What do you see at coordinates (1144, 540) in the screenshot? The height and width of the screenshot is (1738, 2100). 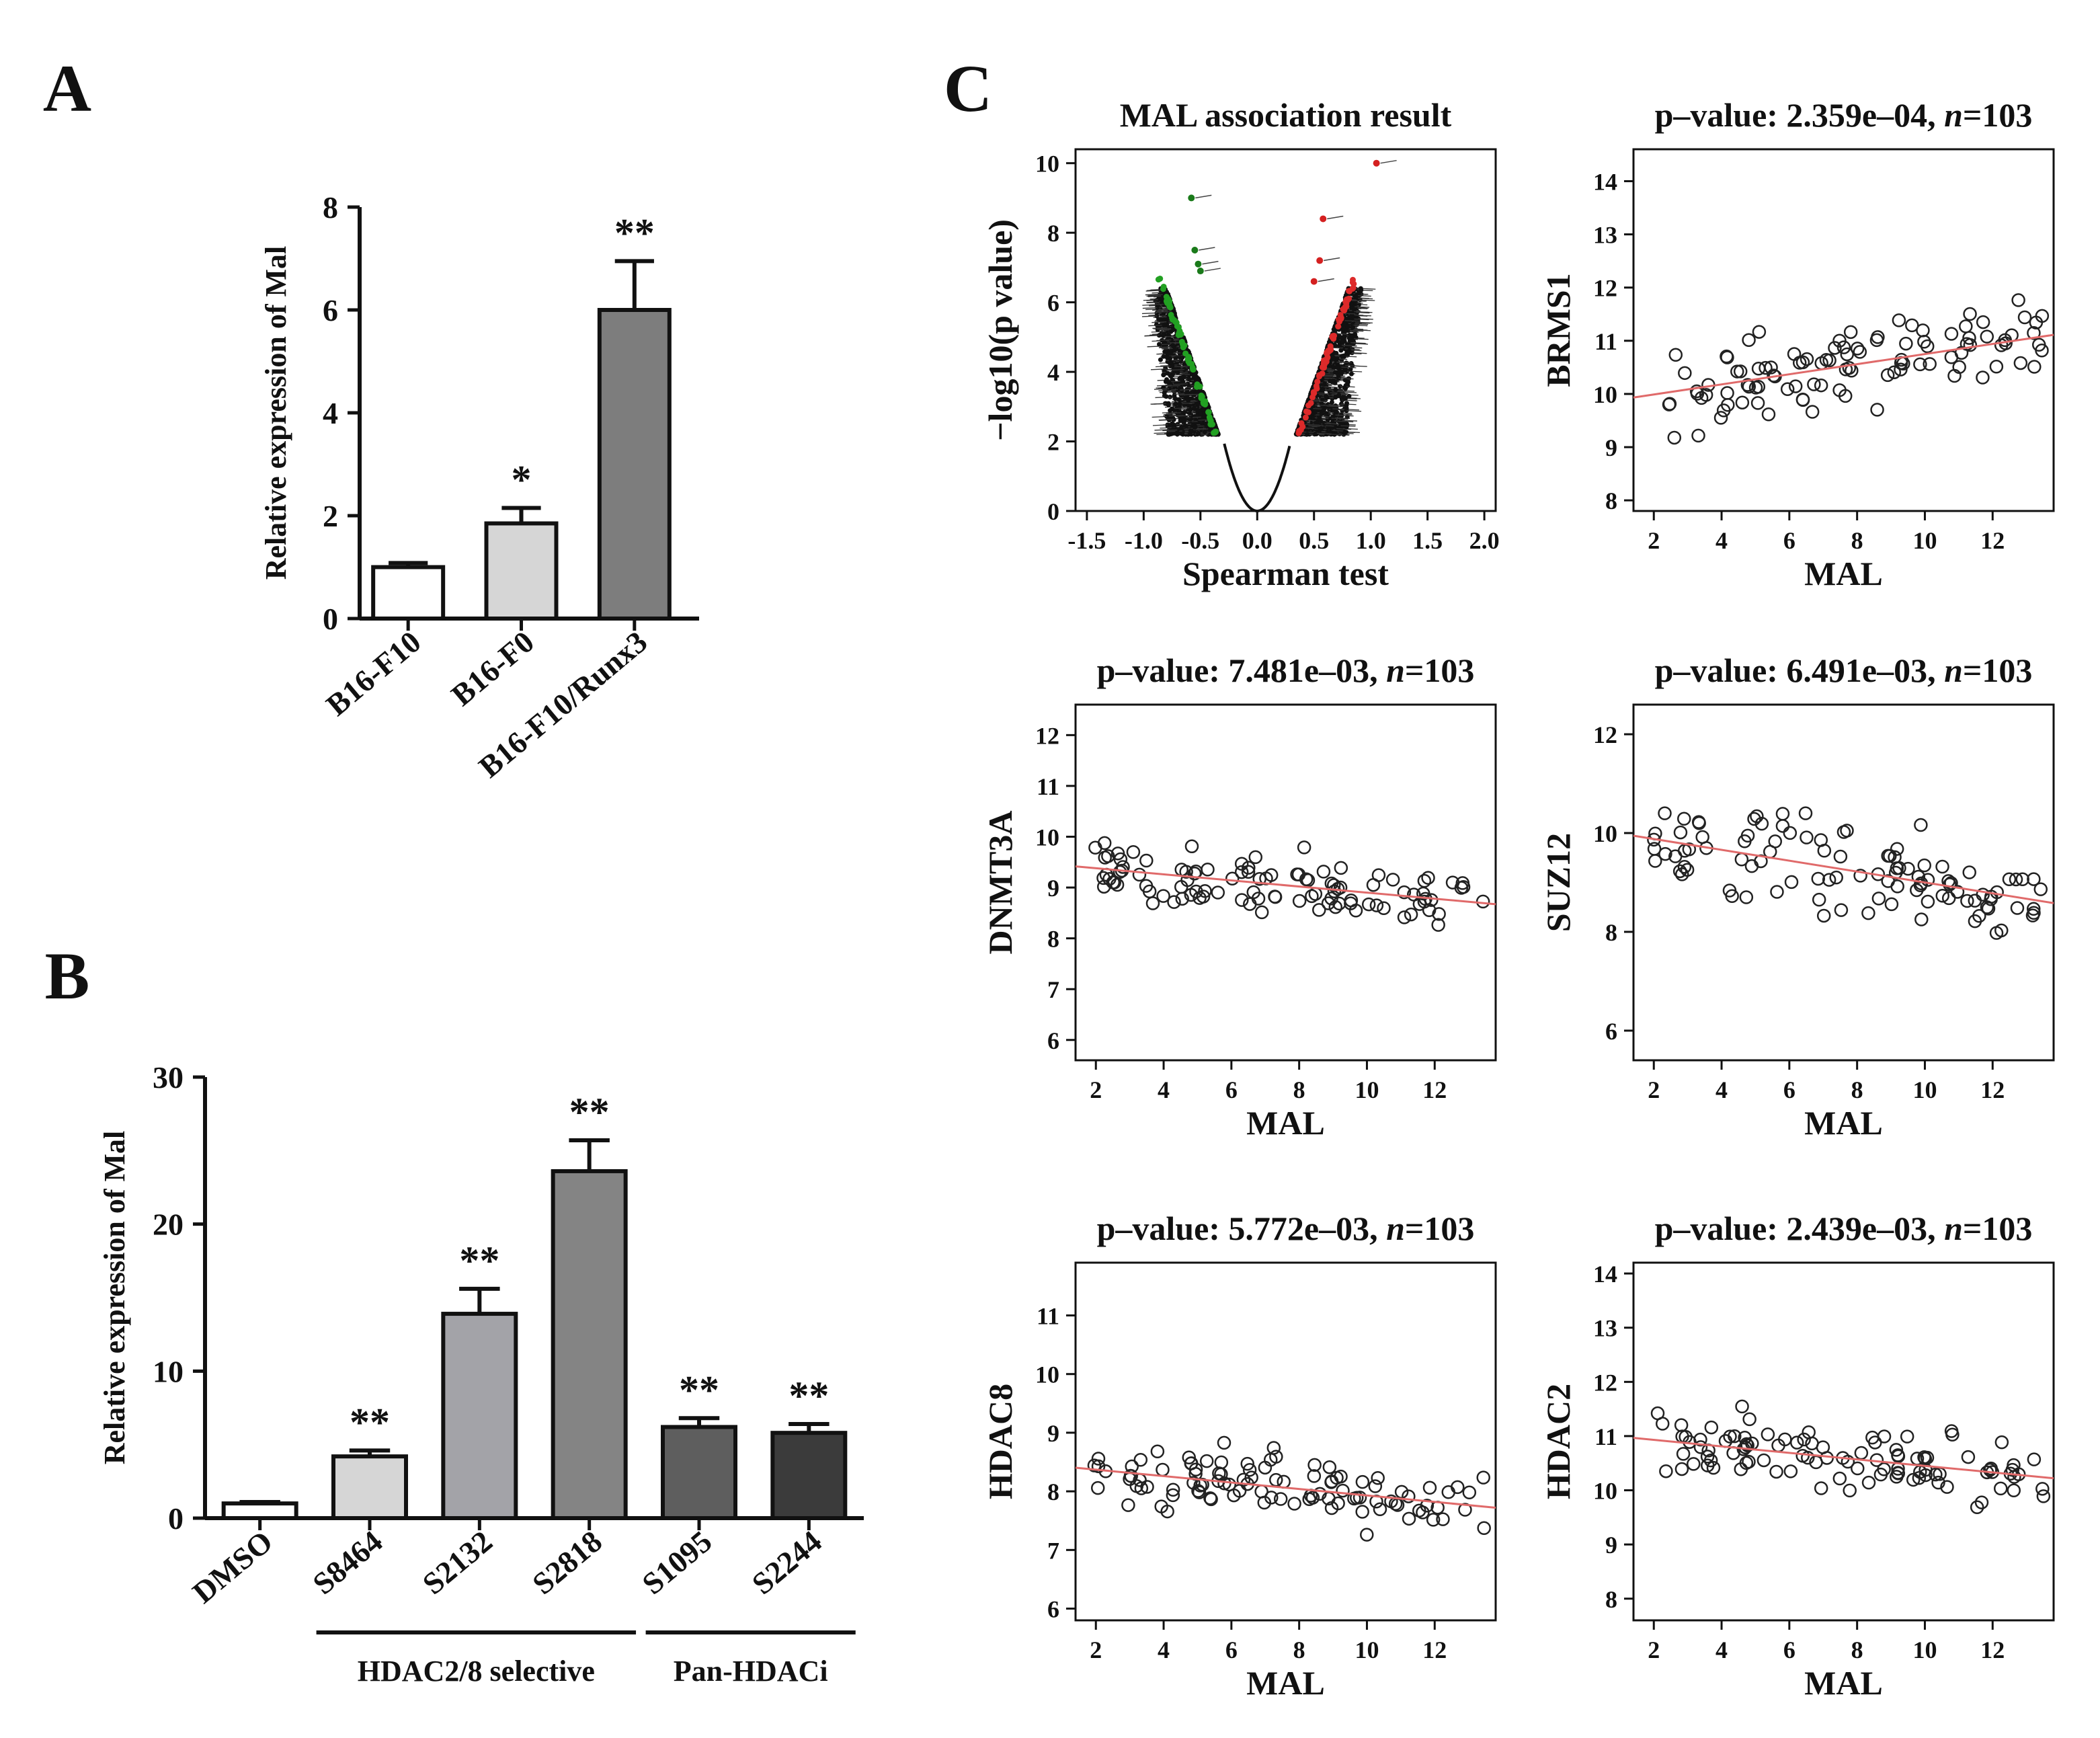 I see `x-tick-label: -1.0` at bounding box center [1144, 540].